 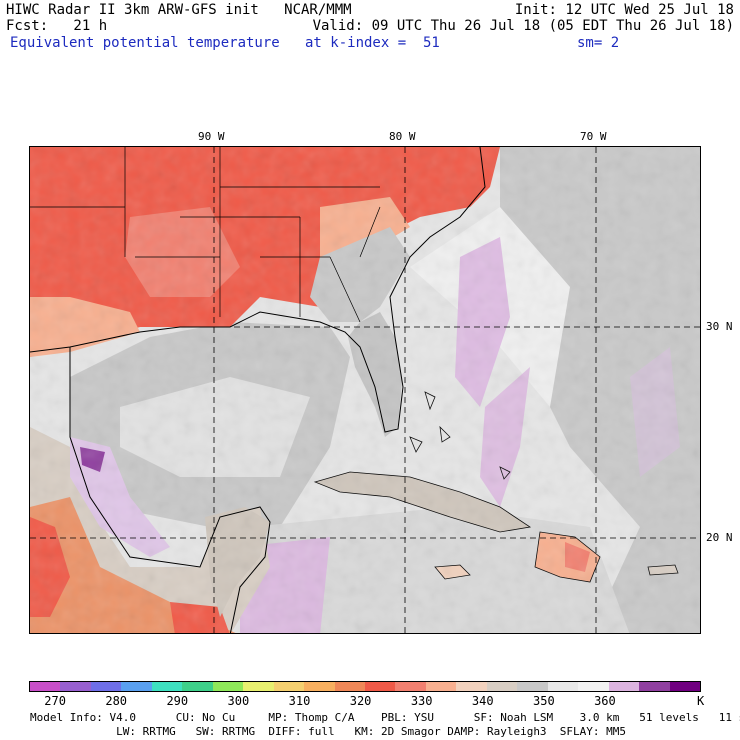 I want to click on colorbar-label: 310, so click(x=299, y=701).